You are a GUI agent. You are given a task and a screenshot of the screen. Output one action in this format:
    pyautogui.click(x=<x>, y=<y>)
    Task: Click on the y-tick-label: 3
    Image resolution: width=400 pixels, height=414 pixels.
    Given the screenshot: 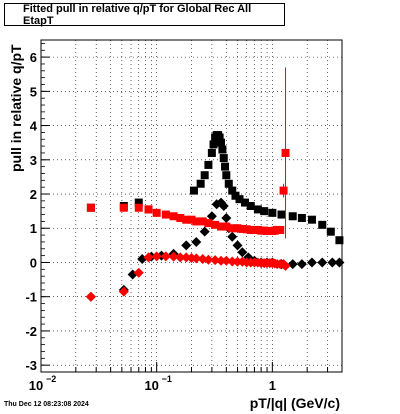 What is the action you would take?
    pyautogui.click(x=33, y=160)
    